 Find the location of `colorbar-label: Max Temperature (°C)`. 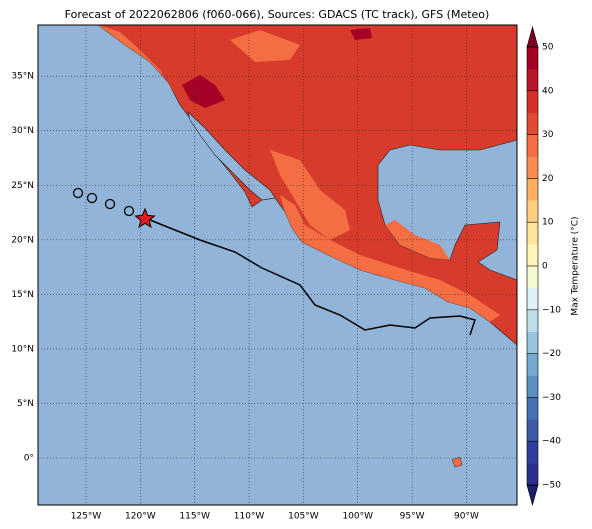

colorbar-label: Max Temperature (°C) is located at coordinates (576, 265).